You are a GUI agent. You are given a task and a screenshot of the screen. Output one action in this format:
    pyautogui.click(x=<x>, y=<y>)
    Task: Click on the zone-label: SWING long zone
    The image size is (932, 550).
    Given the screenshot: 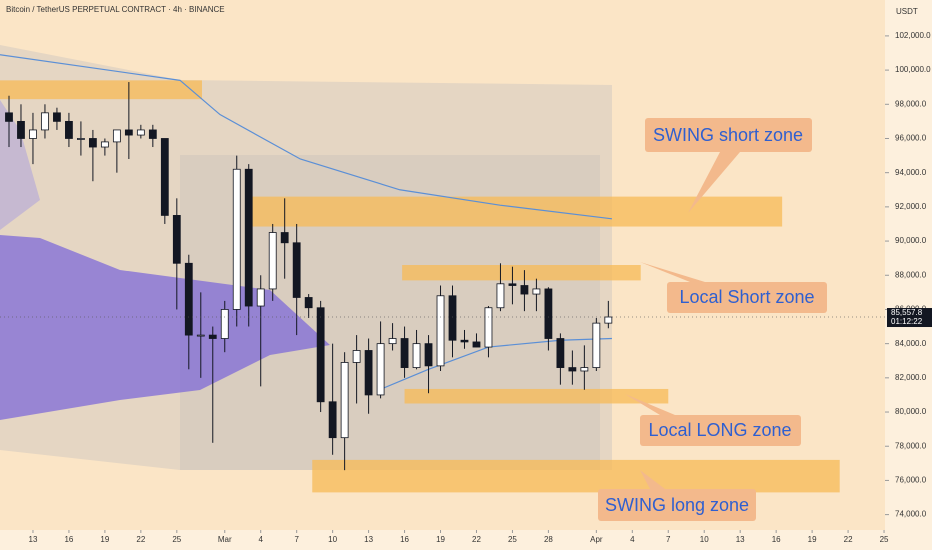 What is the action you would take?
    pyautogui.click(x=677, y=505)
    